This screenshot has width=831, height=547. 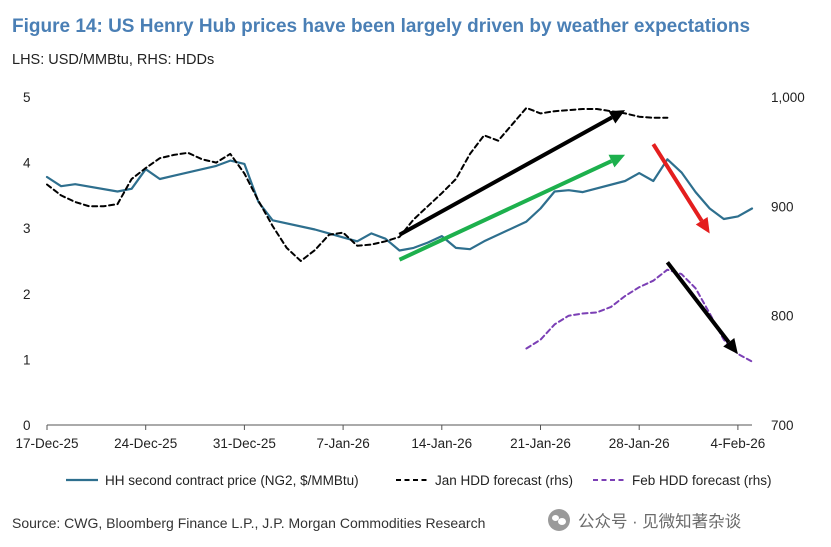 What do you see at coordinates (342, 443) in the screenshot?
I see `x-tick-label: 7-Jan-26` at bounding box center [342, 443].